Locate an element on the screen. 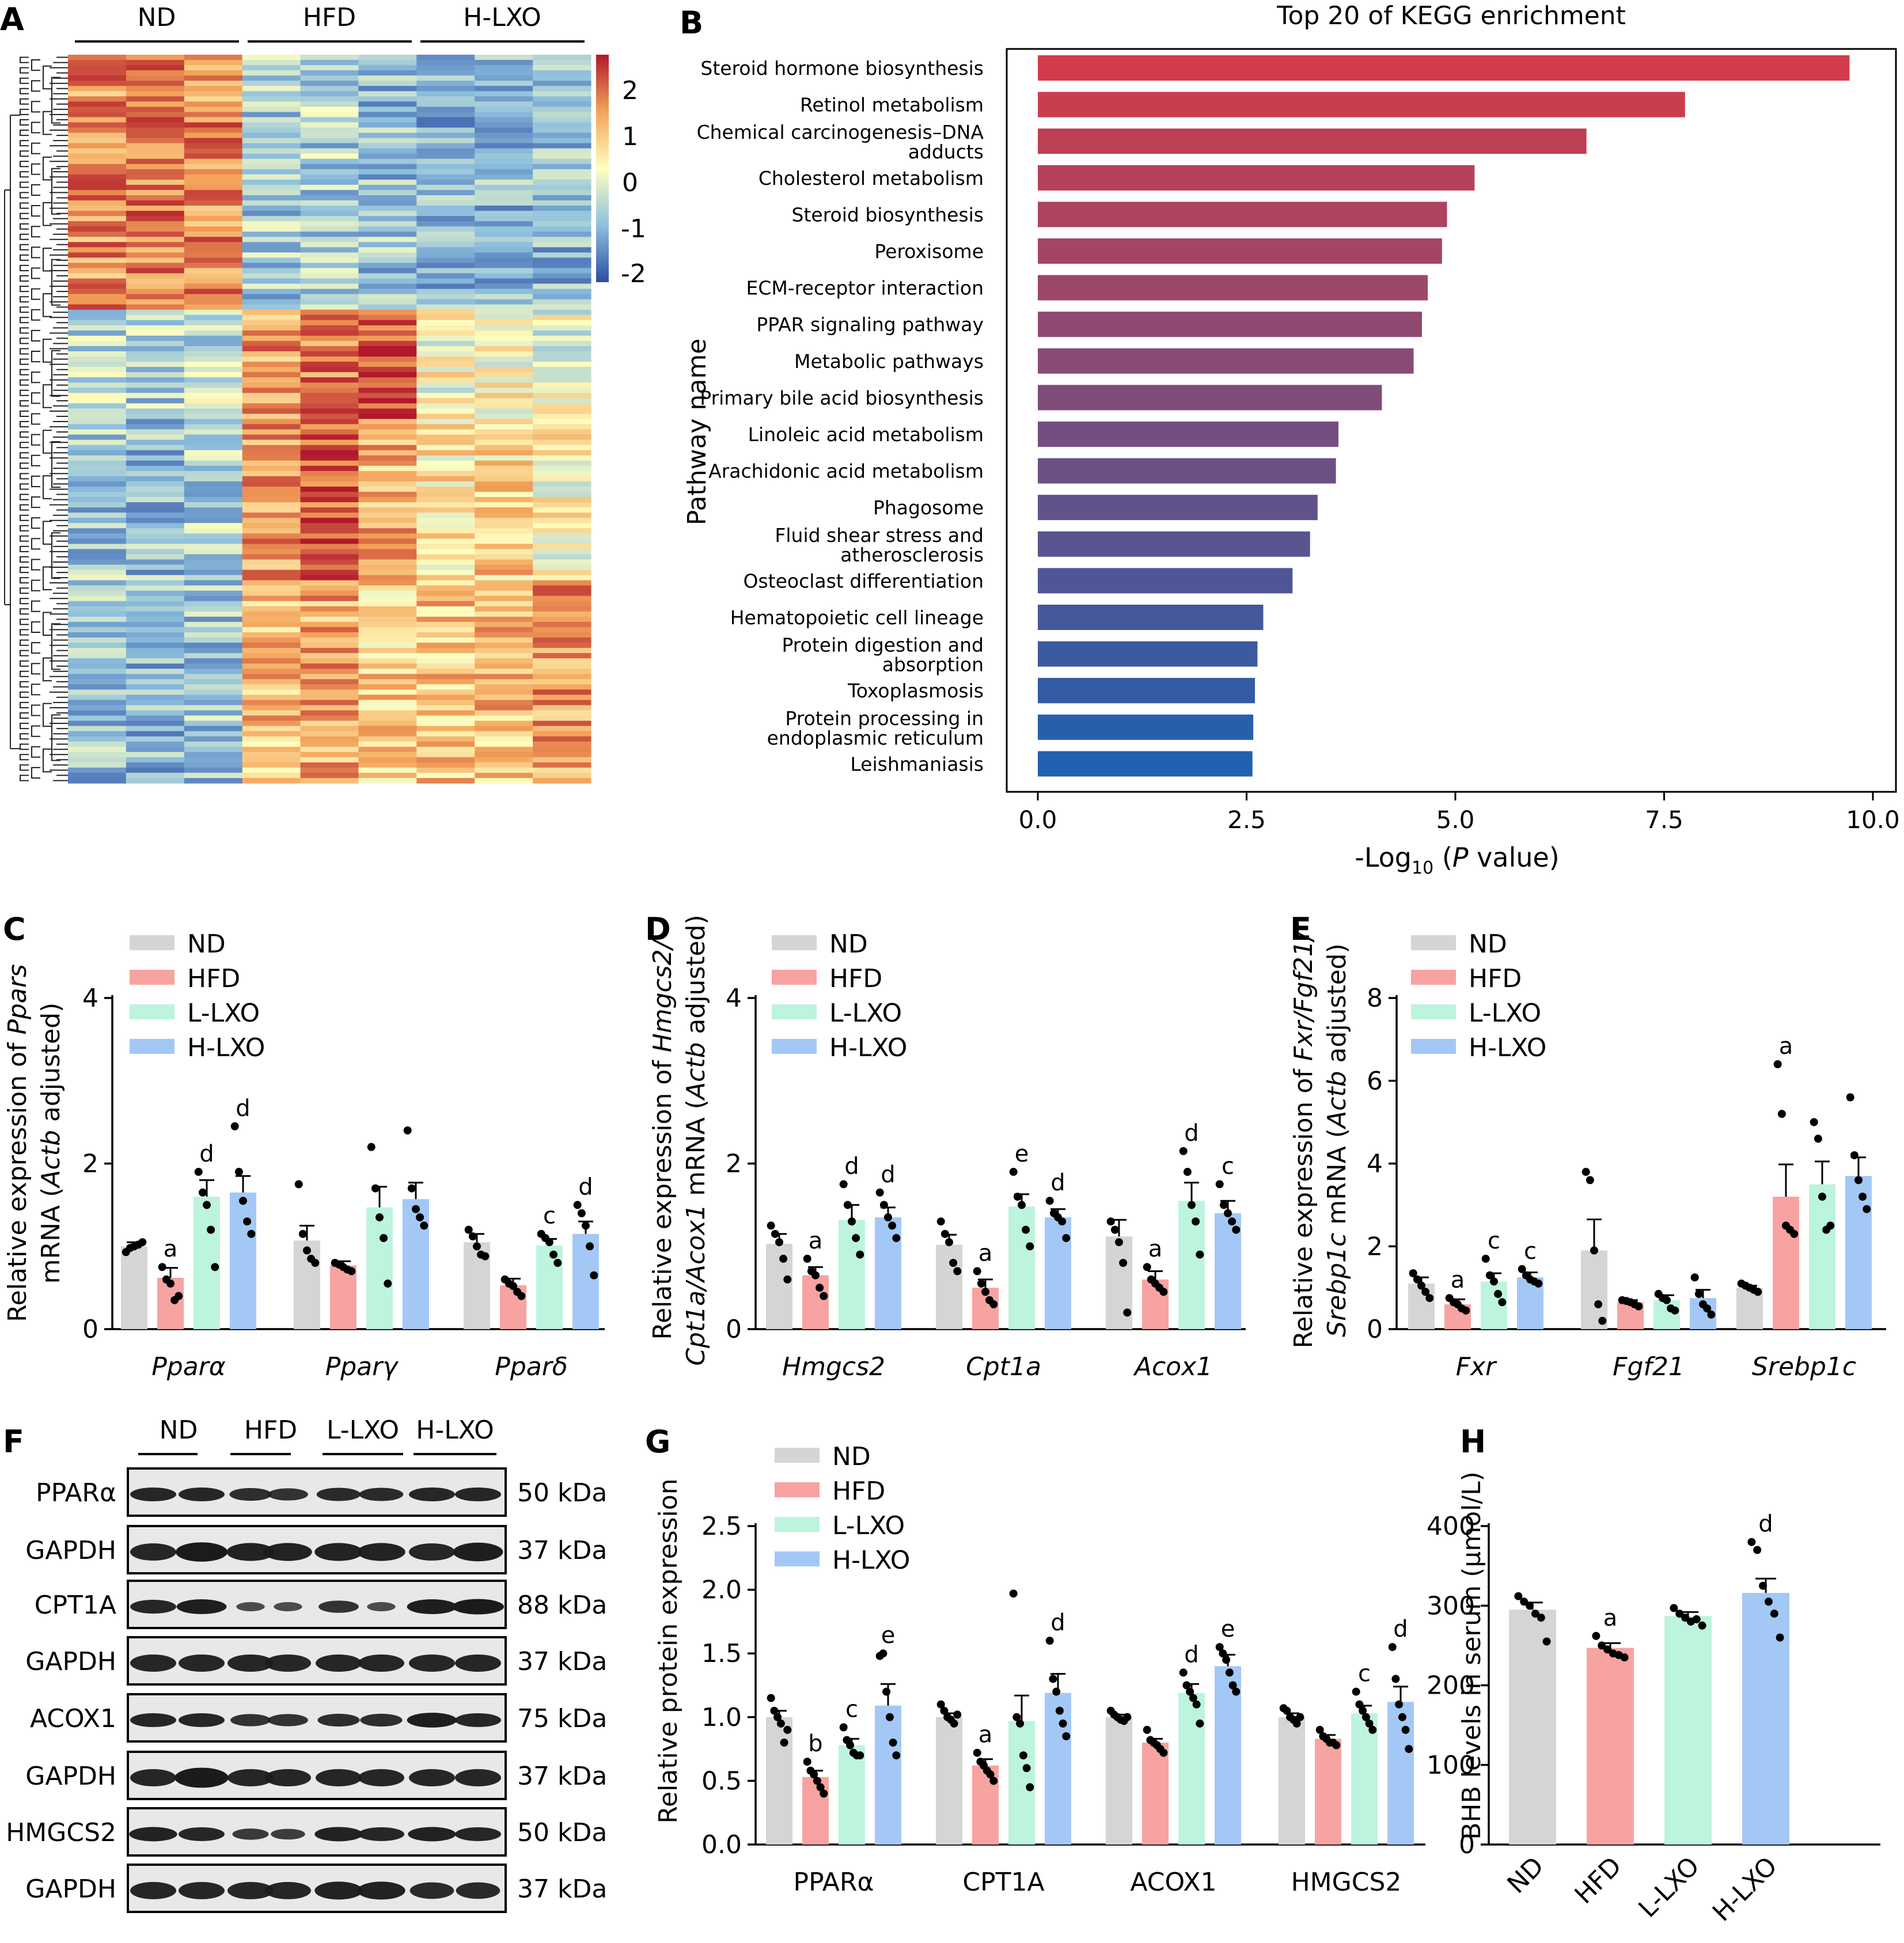  blot-kda-label: 75 kDa is located at coordinates (562, 1718).